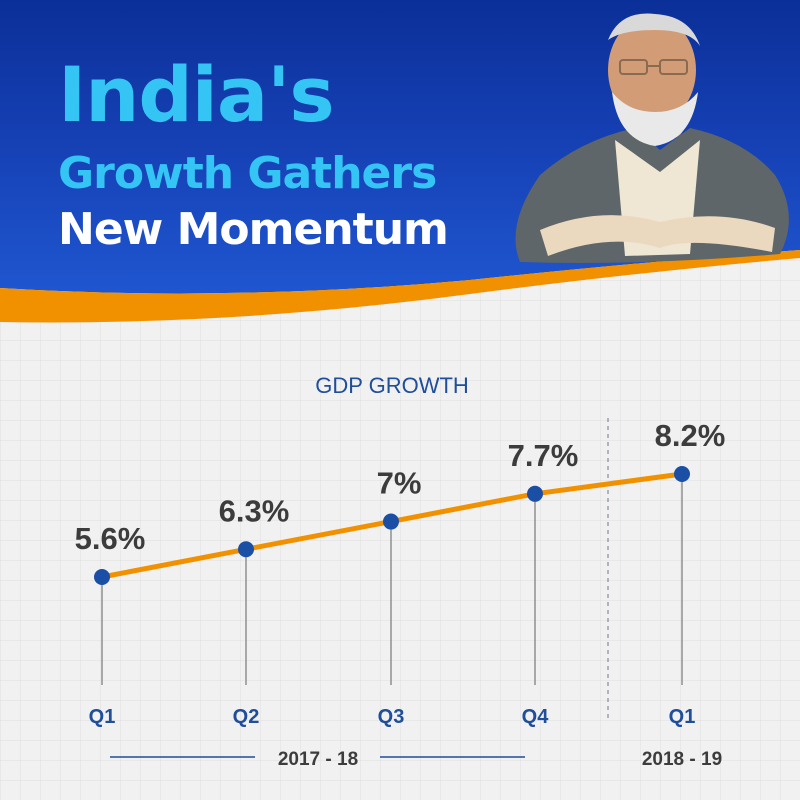  I want to click on year-label-2017-18: 2017 - 18, so click(318, 759).